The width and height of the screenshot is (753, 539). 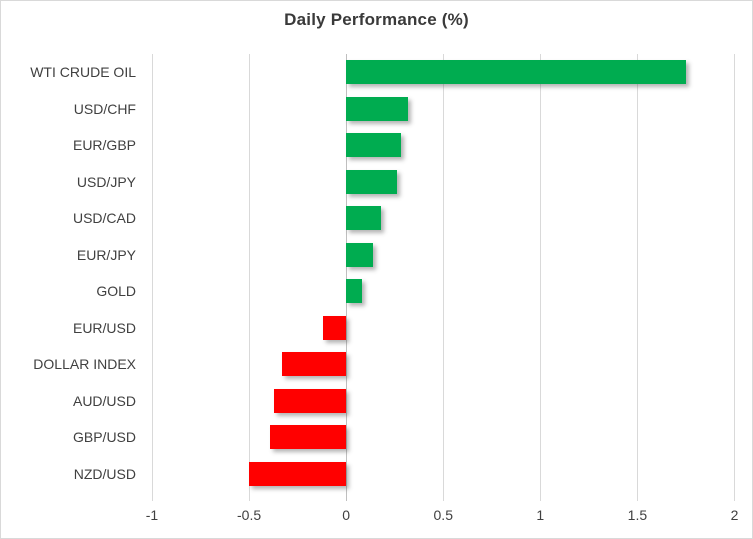 What do you see at coordinates (116, 291) in the screenshot?
I see `category-label-gold: GOLD` at bounding box center [116, 291].